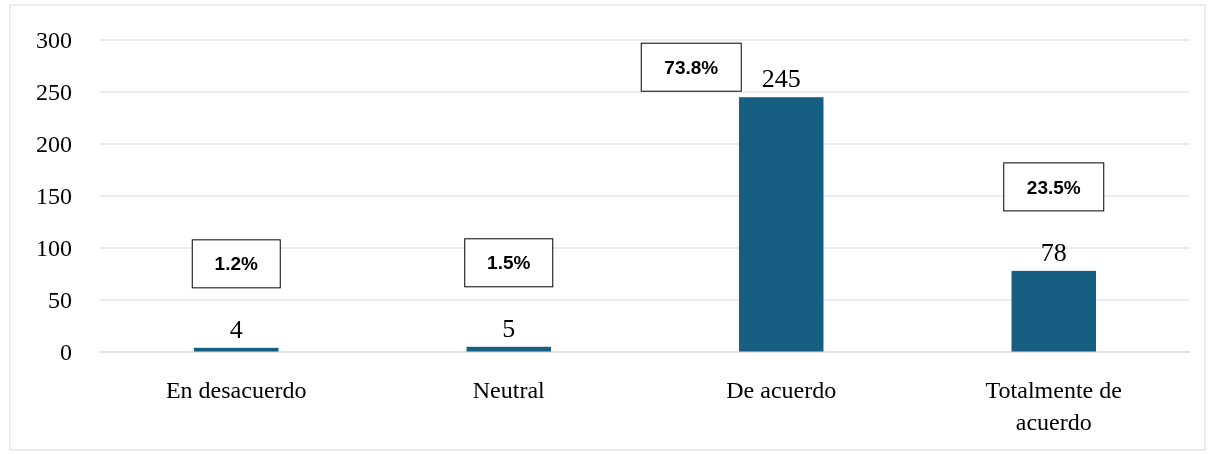  Describe the element at coordinates (236, 264) in the screenshot. I see `annotation: 1.2%` at that location.